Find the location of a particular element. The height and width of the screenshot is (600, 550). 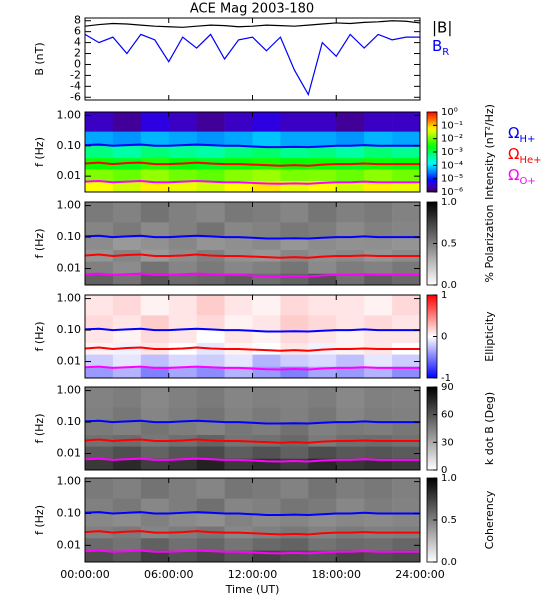

legend-name: Ω is located at coordinates (513, 133).